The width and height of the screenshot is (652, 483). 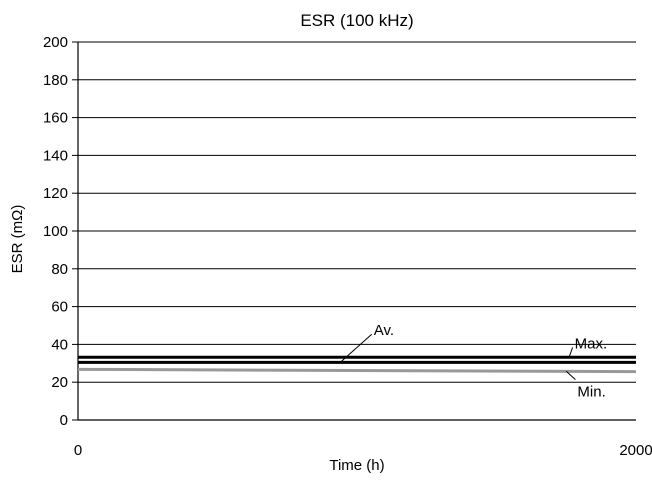 I want to click on y-tick-label-200: 200, so click(x=55, y=42).